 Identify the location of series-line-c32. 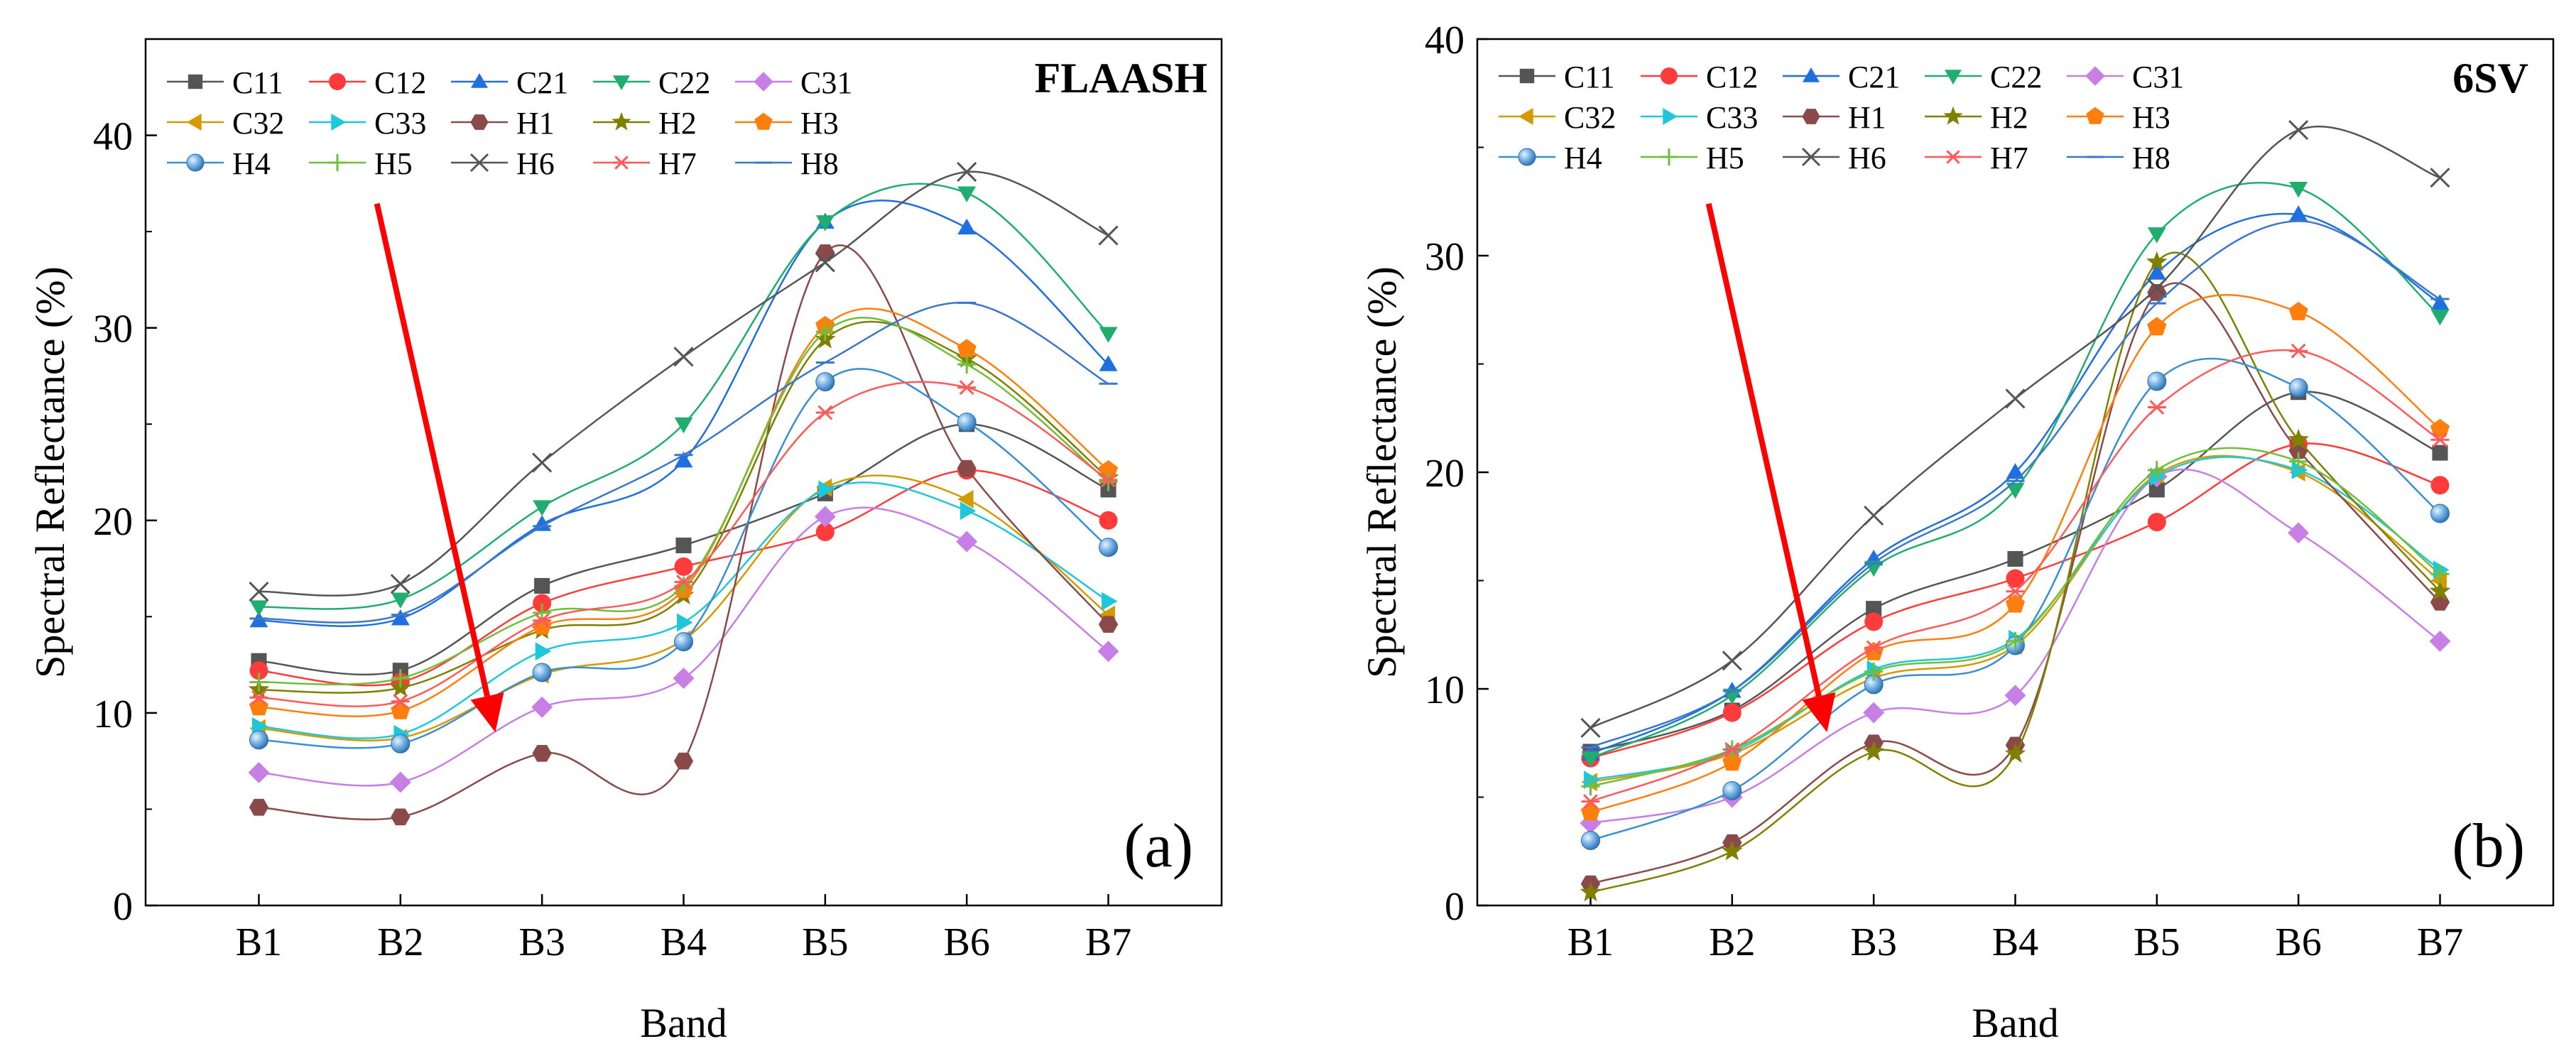
(684, 608).